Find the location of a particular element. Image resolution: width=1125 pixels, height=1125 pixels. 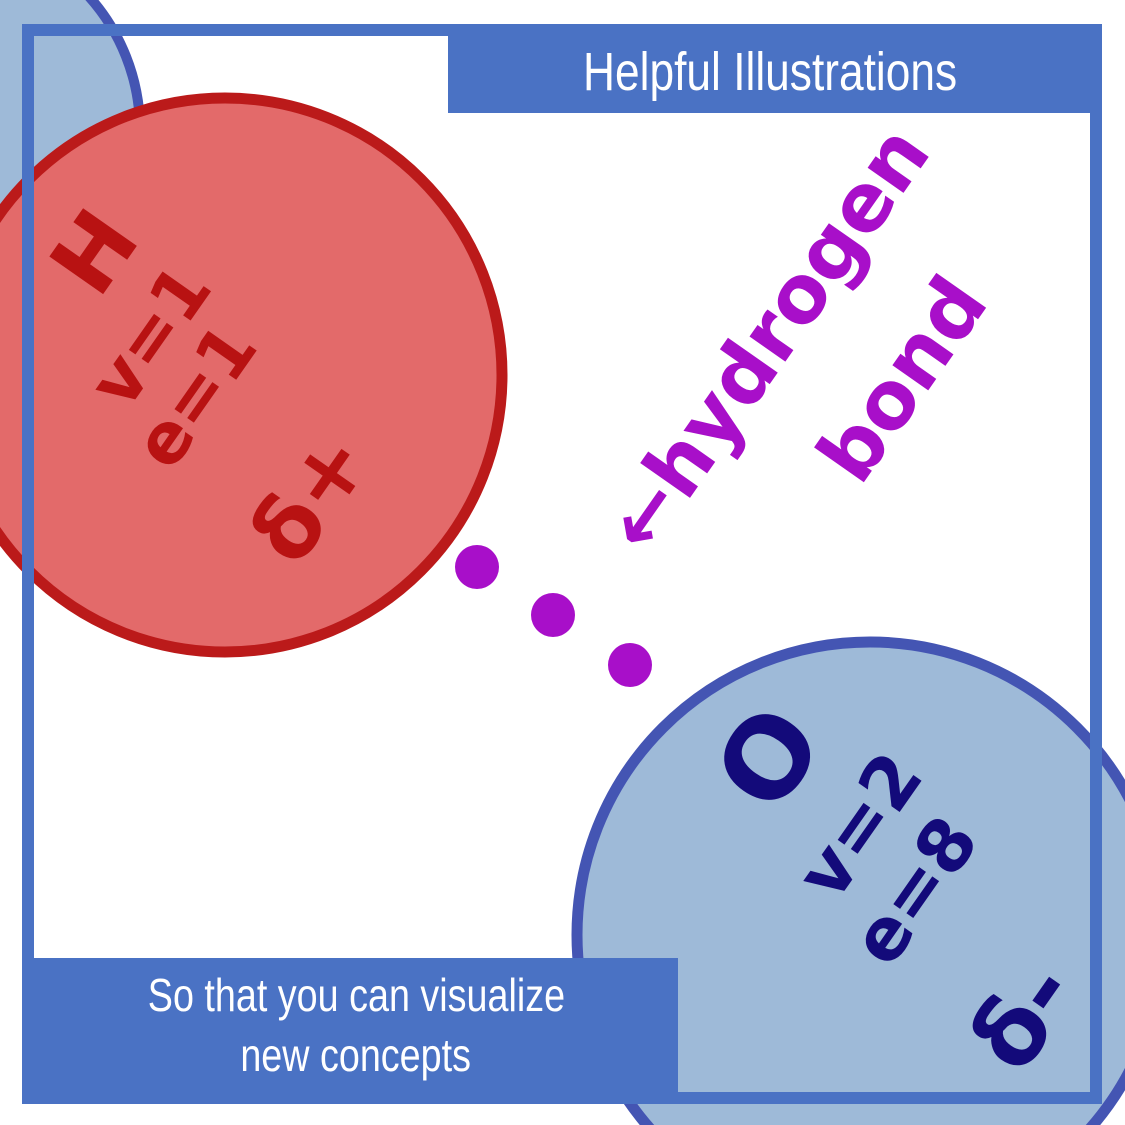

caption-line1: So that you can visualize is located at coordinates (356, 995).